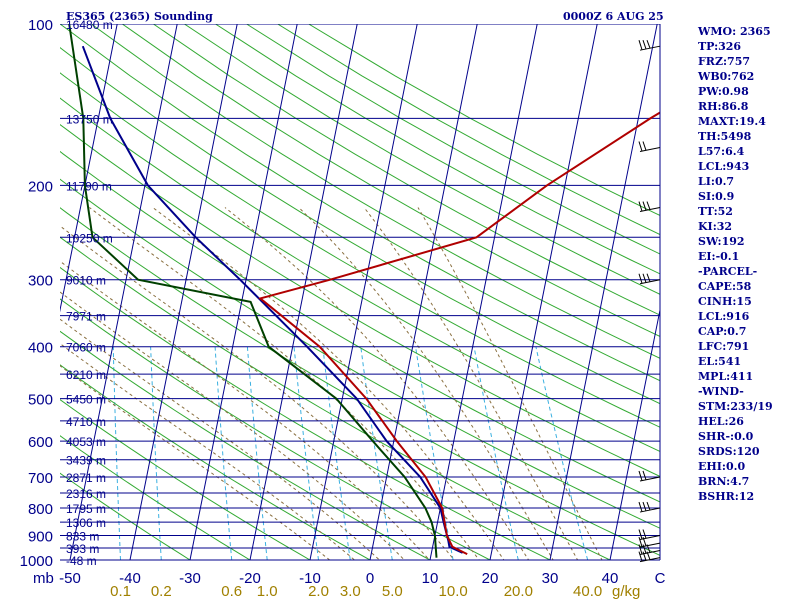  What do you see at coordinates (43, 578) in the screenshot?
I see `pressure-axis-label: mb` at bounding box center [43, 578].